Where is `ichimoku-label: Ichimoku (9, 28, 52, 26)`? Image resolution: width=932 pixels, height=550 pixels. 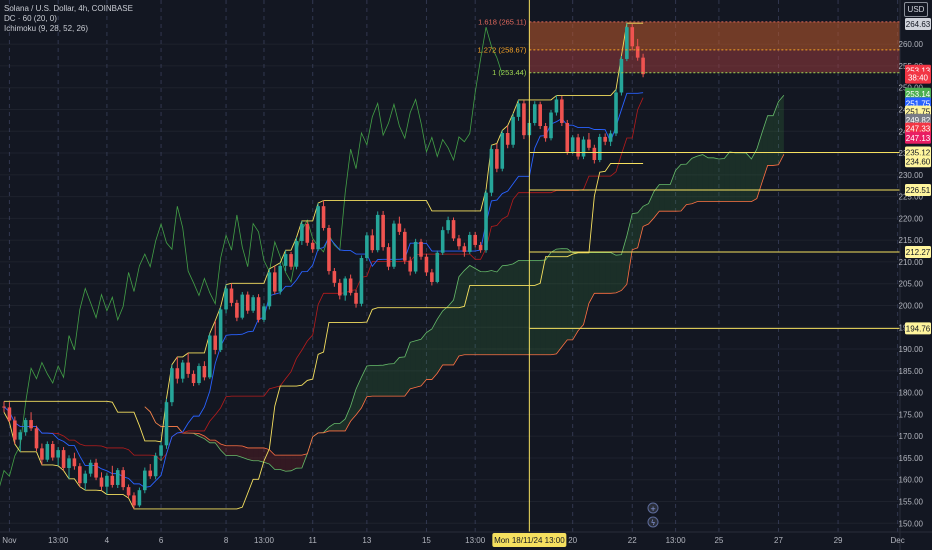
ichimoku-label: Ichimoku (9, 28, 52, 26) is located at coordinates (46, 28).